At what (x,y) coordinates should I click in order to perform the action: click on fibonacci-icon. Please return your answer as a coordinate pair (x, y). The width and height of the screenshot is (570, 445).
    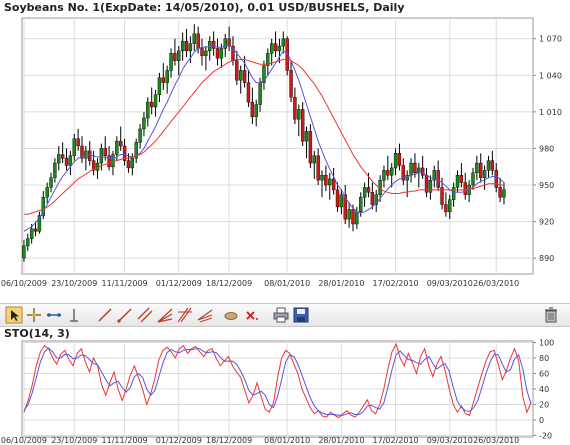
    Looking at the image, I should click on (185, 315).